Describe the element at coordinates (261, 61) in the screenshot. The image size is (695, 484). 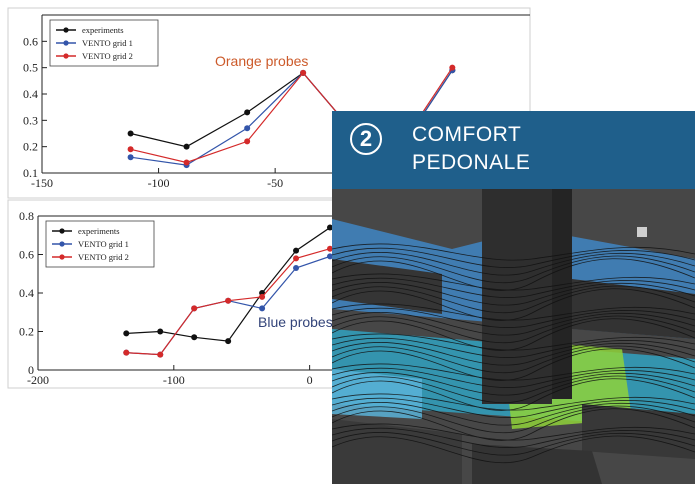
I see `chart-annotation: Orange probes` at that location.